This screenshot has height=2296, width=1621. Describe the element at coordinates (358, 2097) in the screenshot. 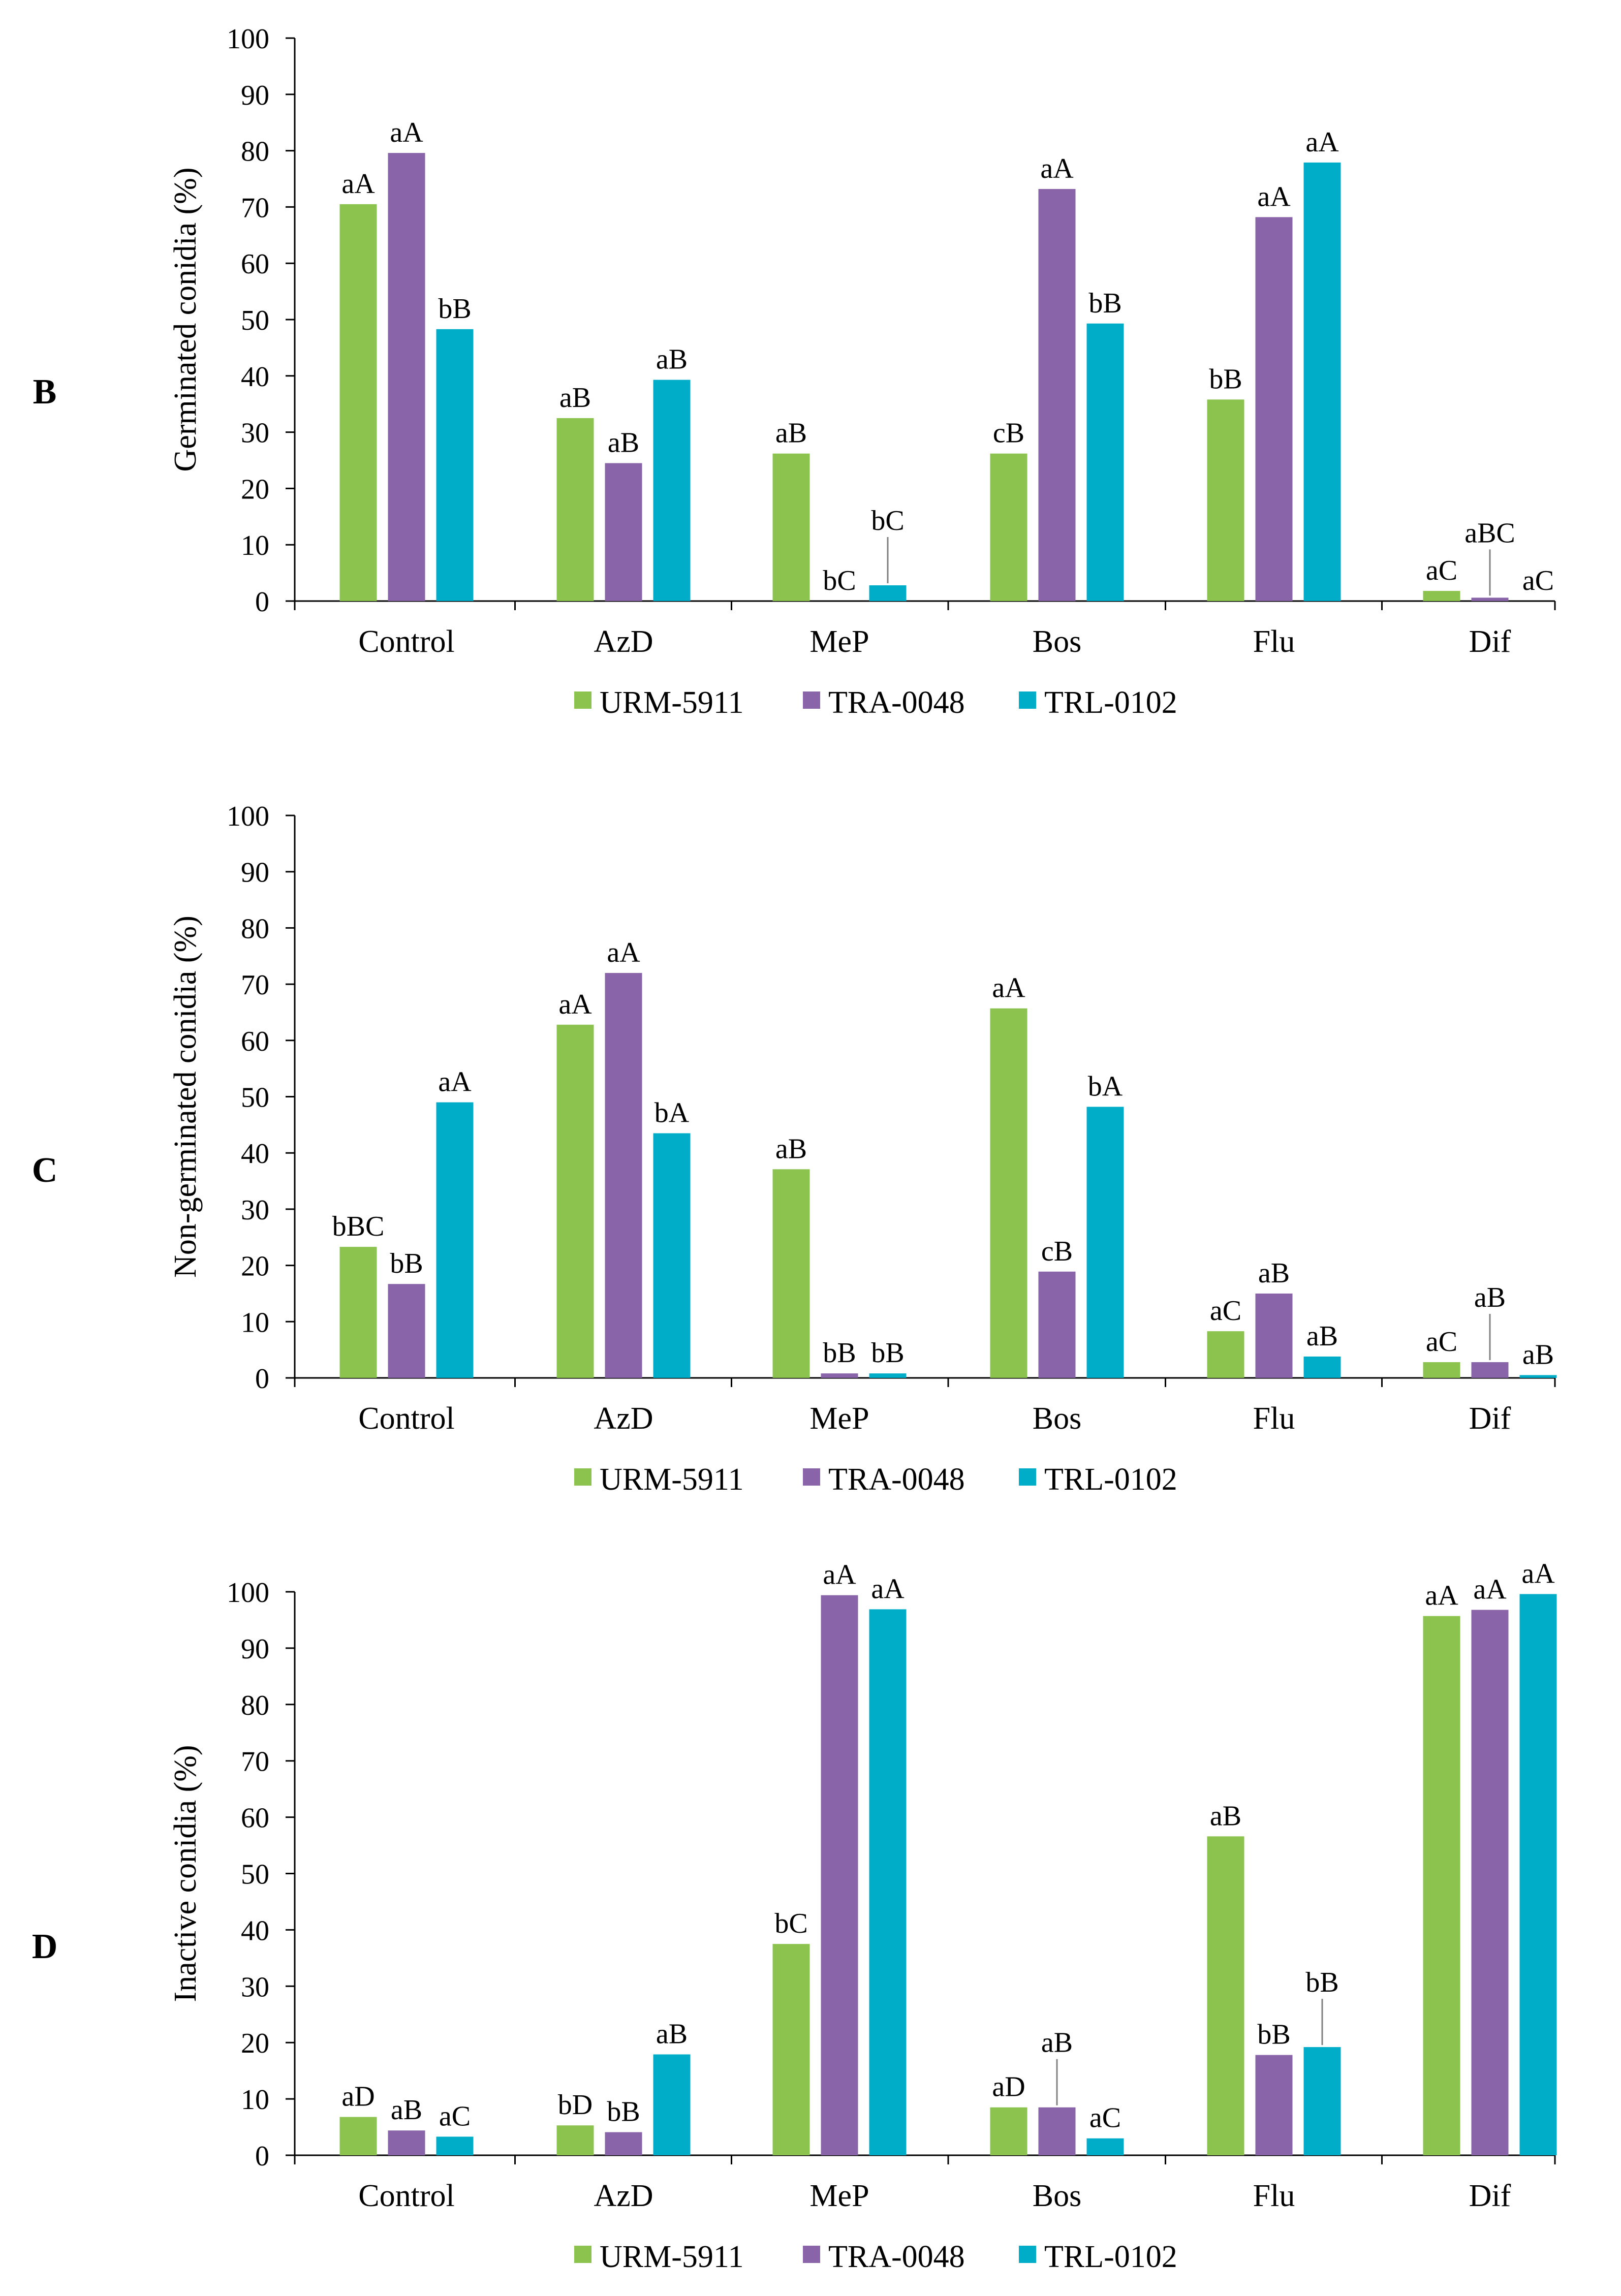

I see `data-label: aD` at that location.